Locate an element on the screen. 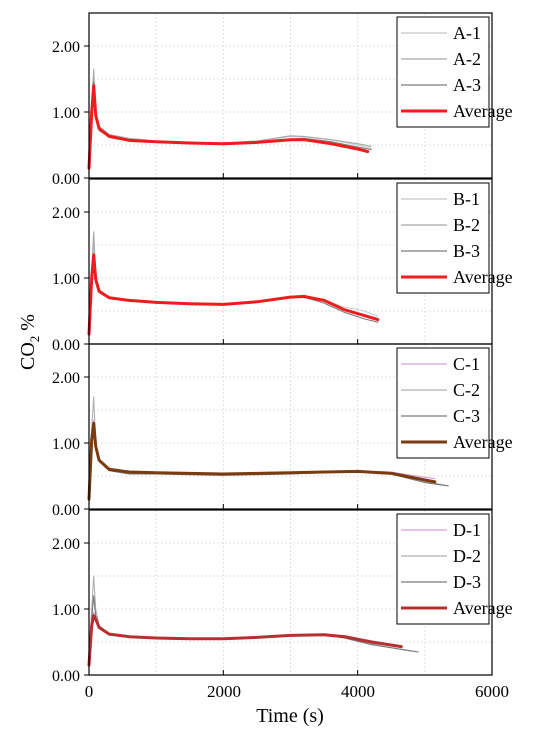 The image size is (550, 733). y-axis-label-main: CO is located at coordinates (28, 356).